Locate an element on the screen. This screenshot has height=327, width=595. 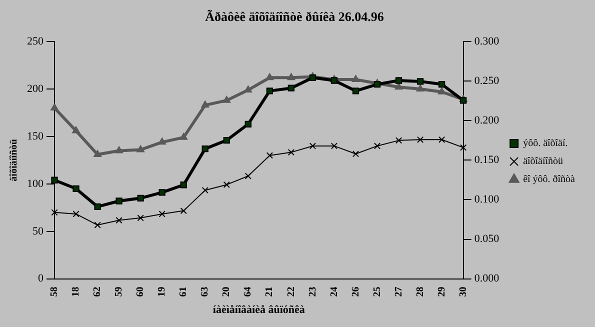
y-tick-label: 50 is located at coordinates (38, 231).